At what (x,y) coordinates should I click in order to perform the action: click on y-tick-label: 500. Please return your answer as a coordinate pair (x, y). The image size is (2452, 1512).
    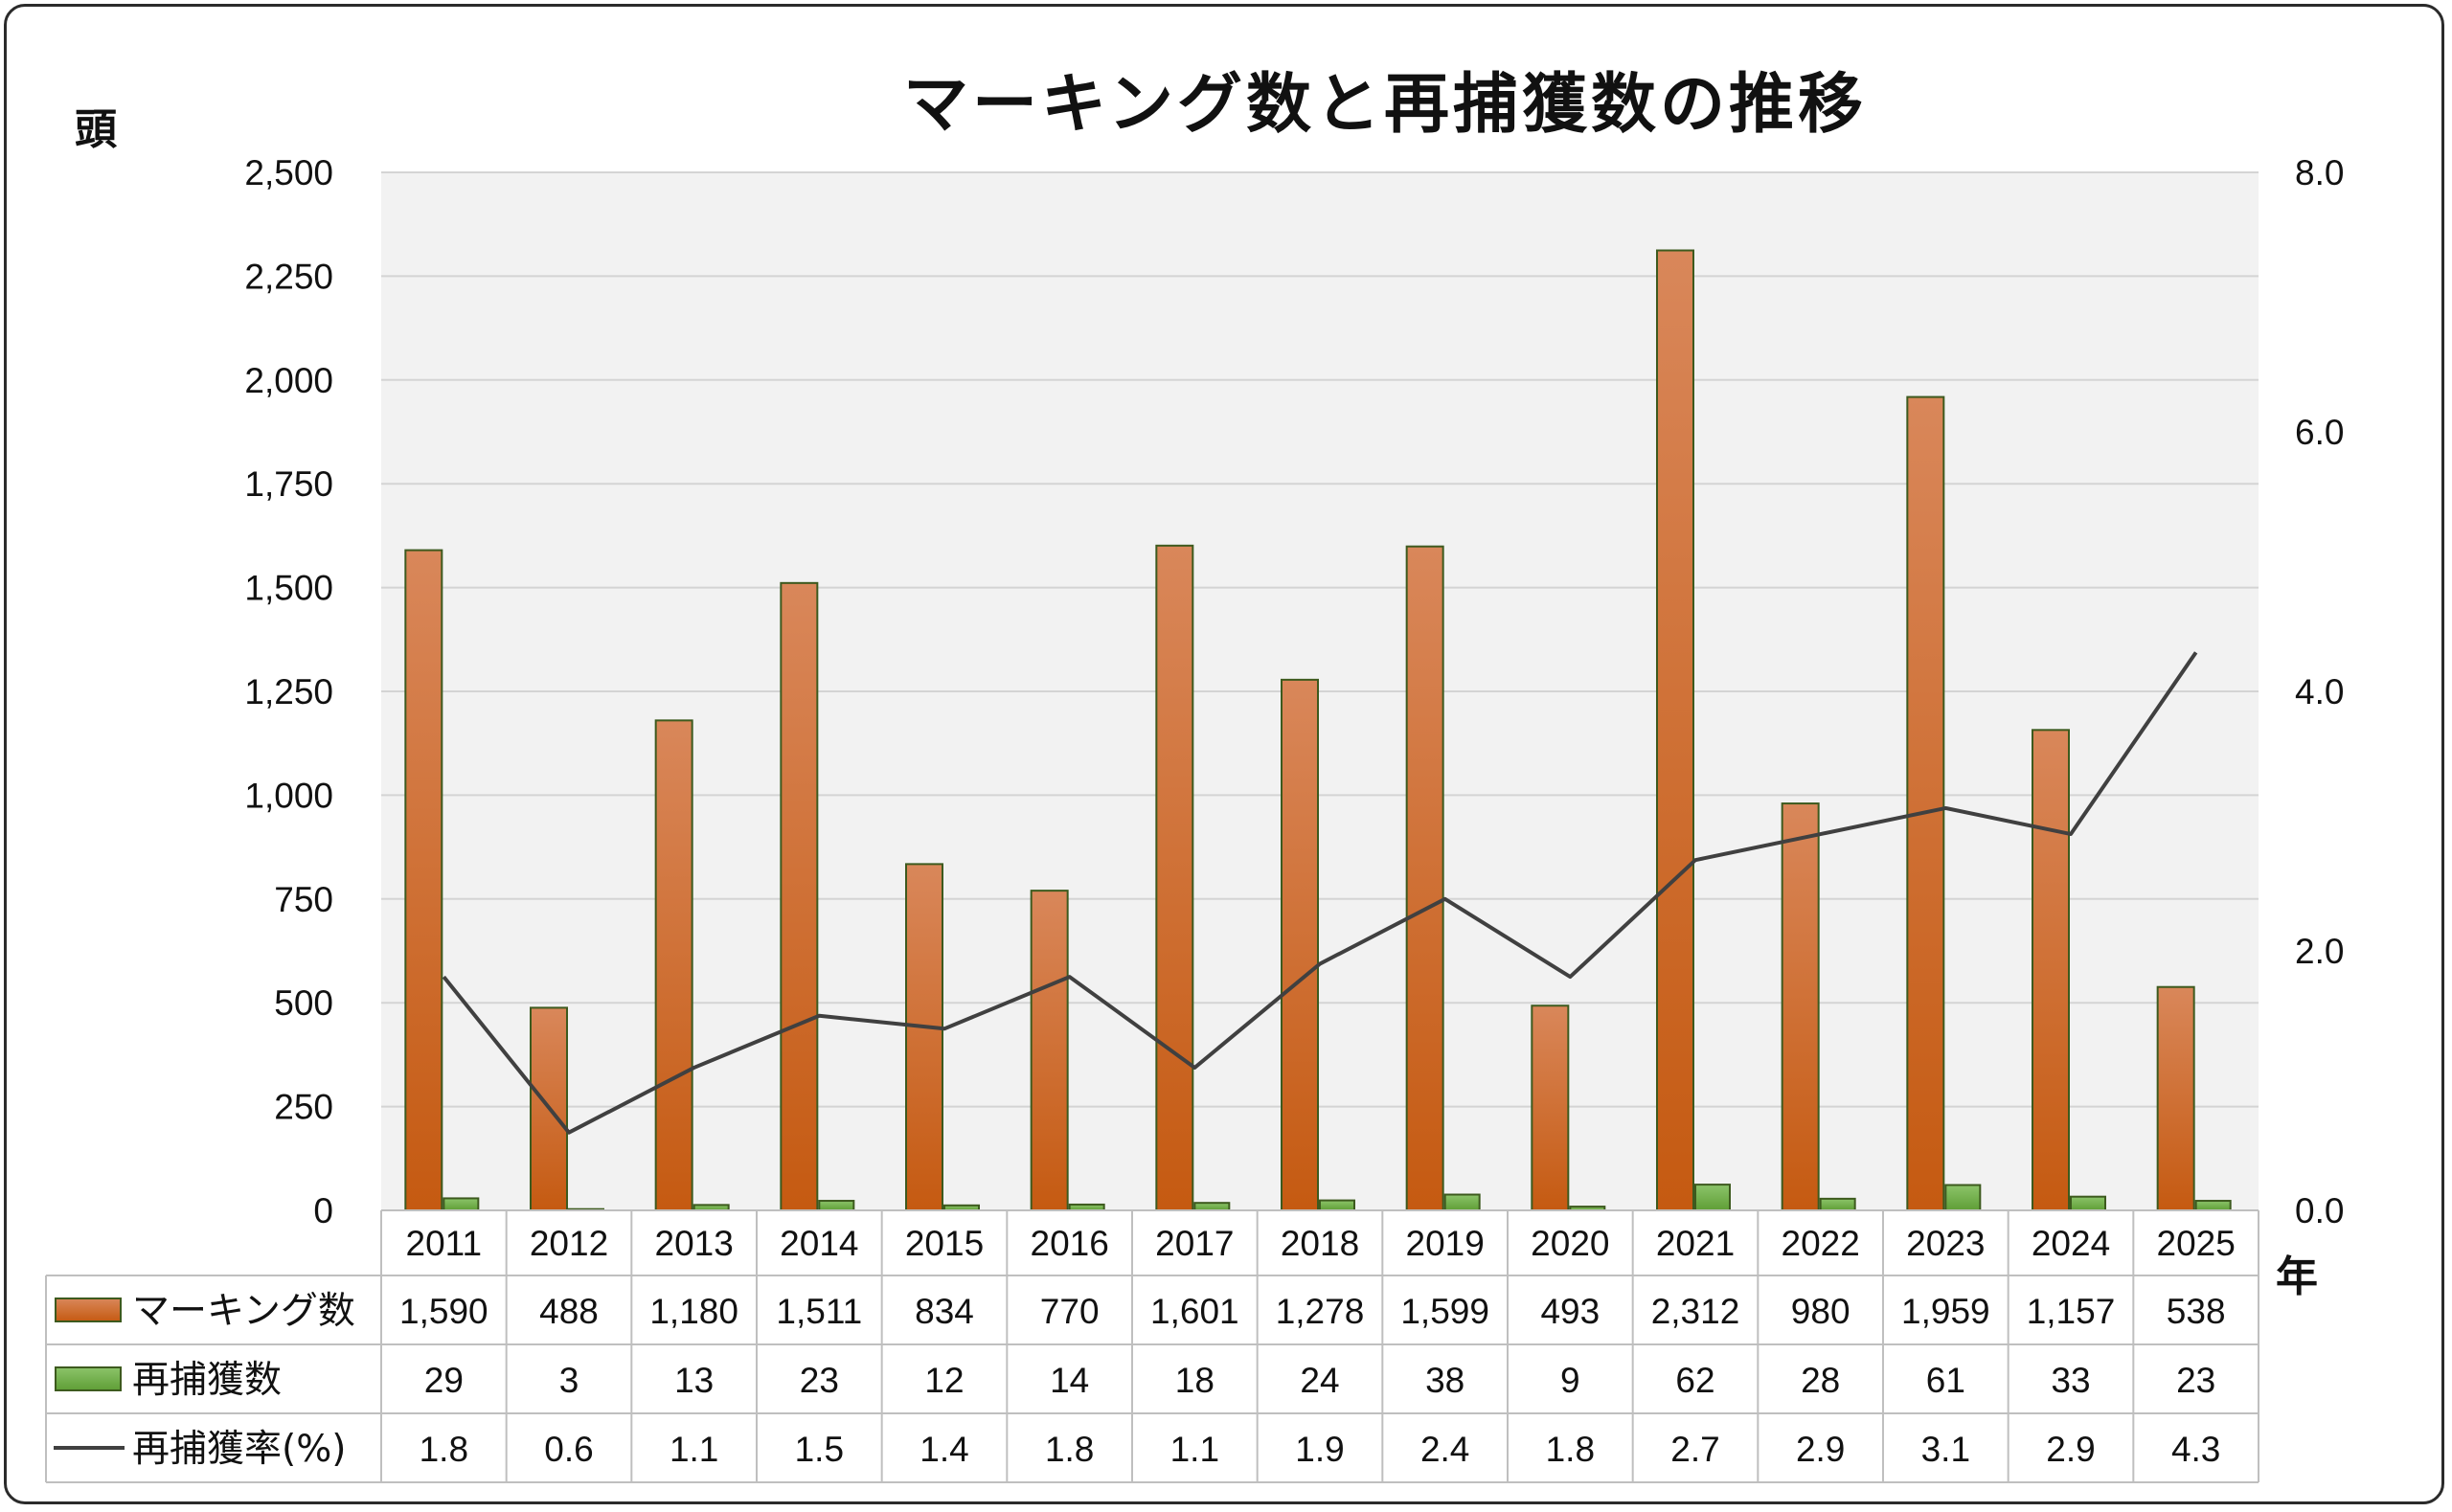
    Looking at the image, I should click on (303, 1003).